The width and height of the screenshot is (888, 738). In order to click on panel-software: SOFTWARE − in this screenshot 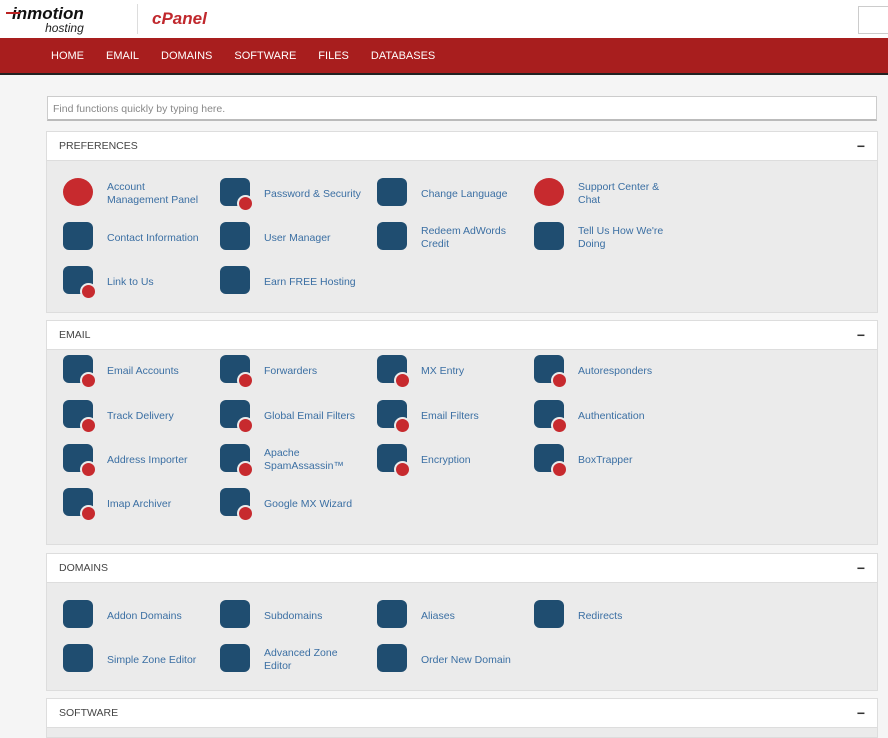, I will do `click(462, 718)`.